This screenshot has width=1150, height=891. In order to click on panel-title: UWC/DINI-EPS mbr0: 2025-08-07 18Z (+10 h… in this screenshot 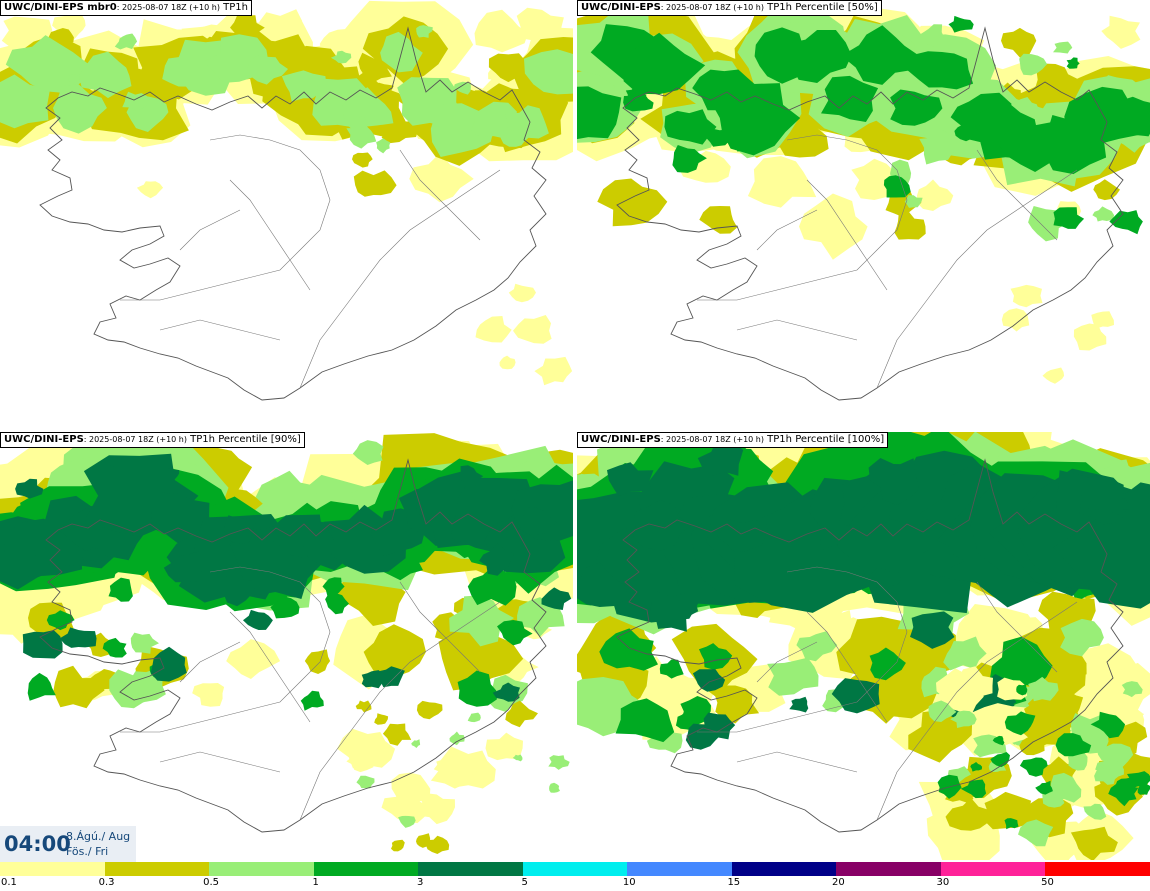, I will do `click(126, 8)`.